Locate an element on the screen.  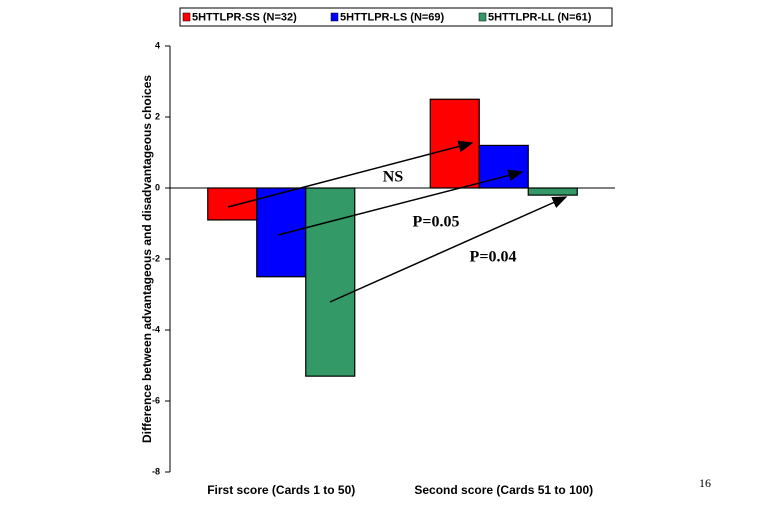
x-tick-label: First score (Cards 1 to 50) is located at coordinates (281, 490).